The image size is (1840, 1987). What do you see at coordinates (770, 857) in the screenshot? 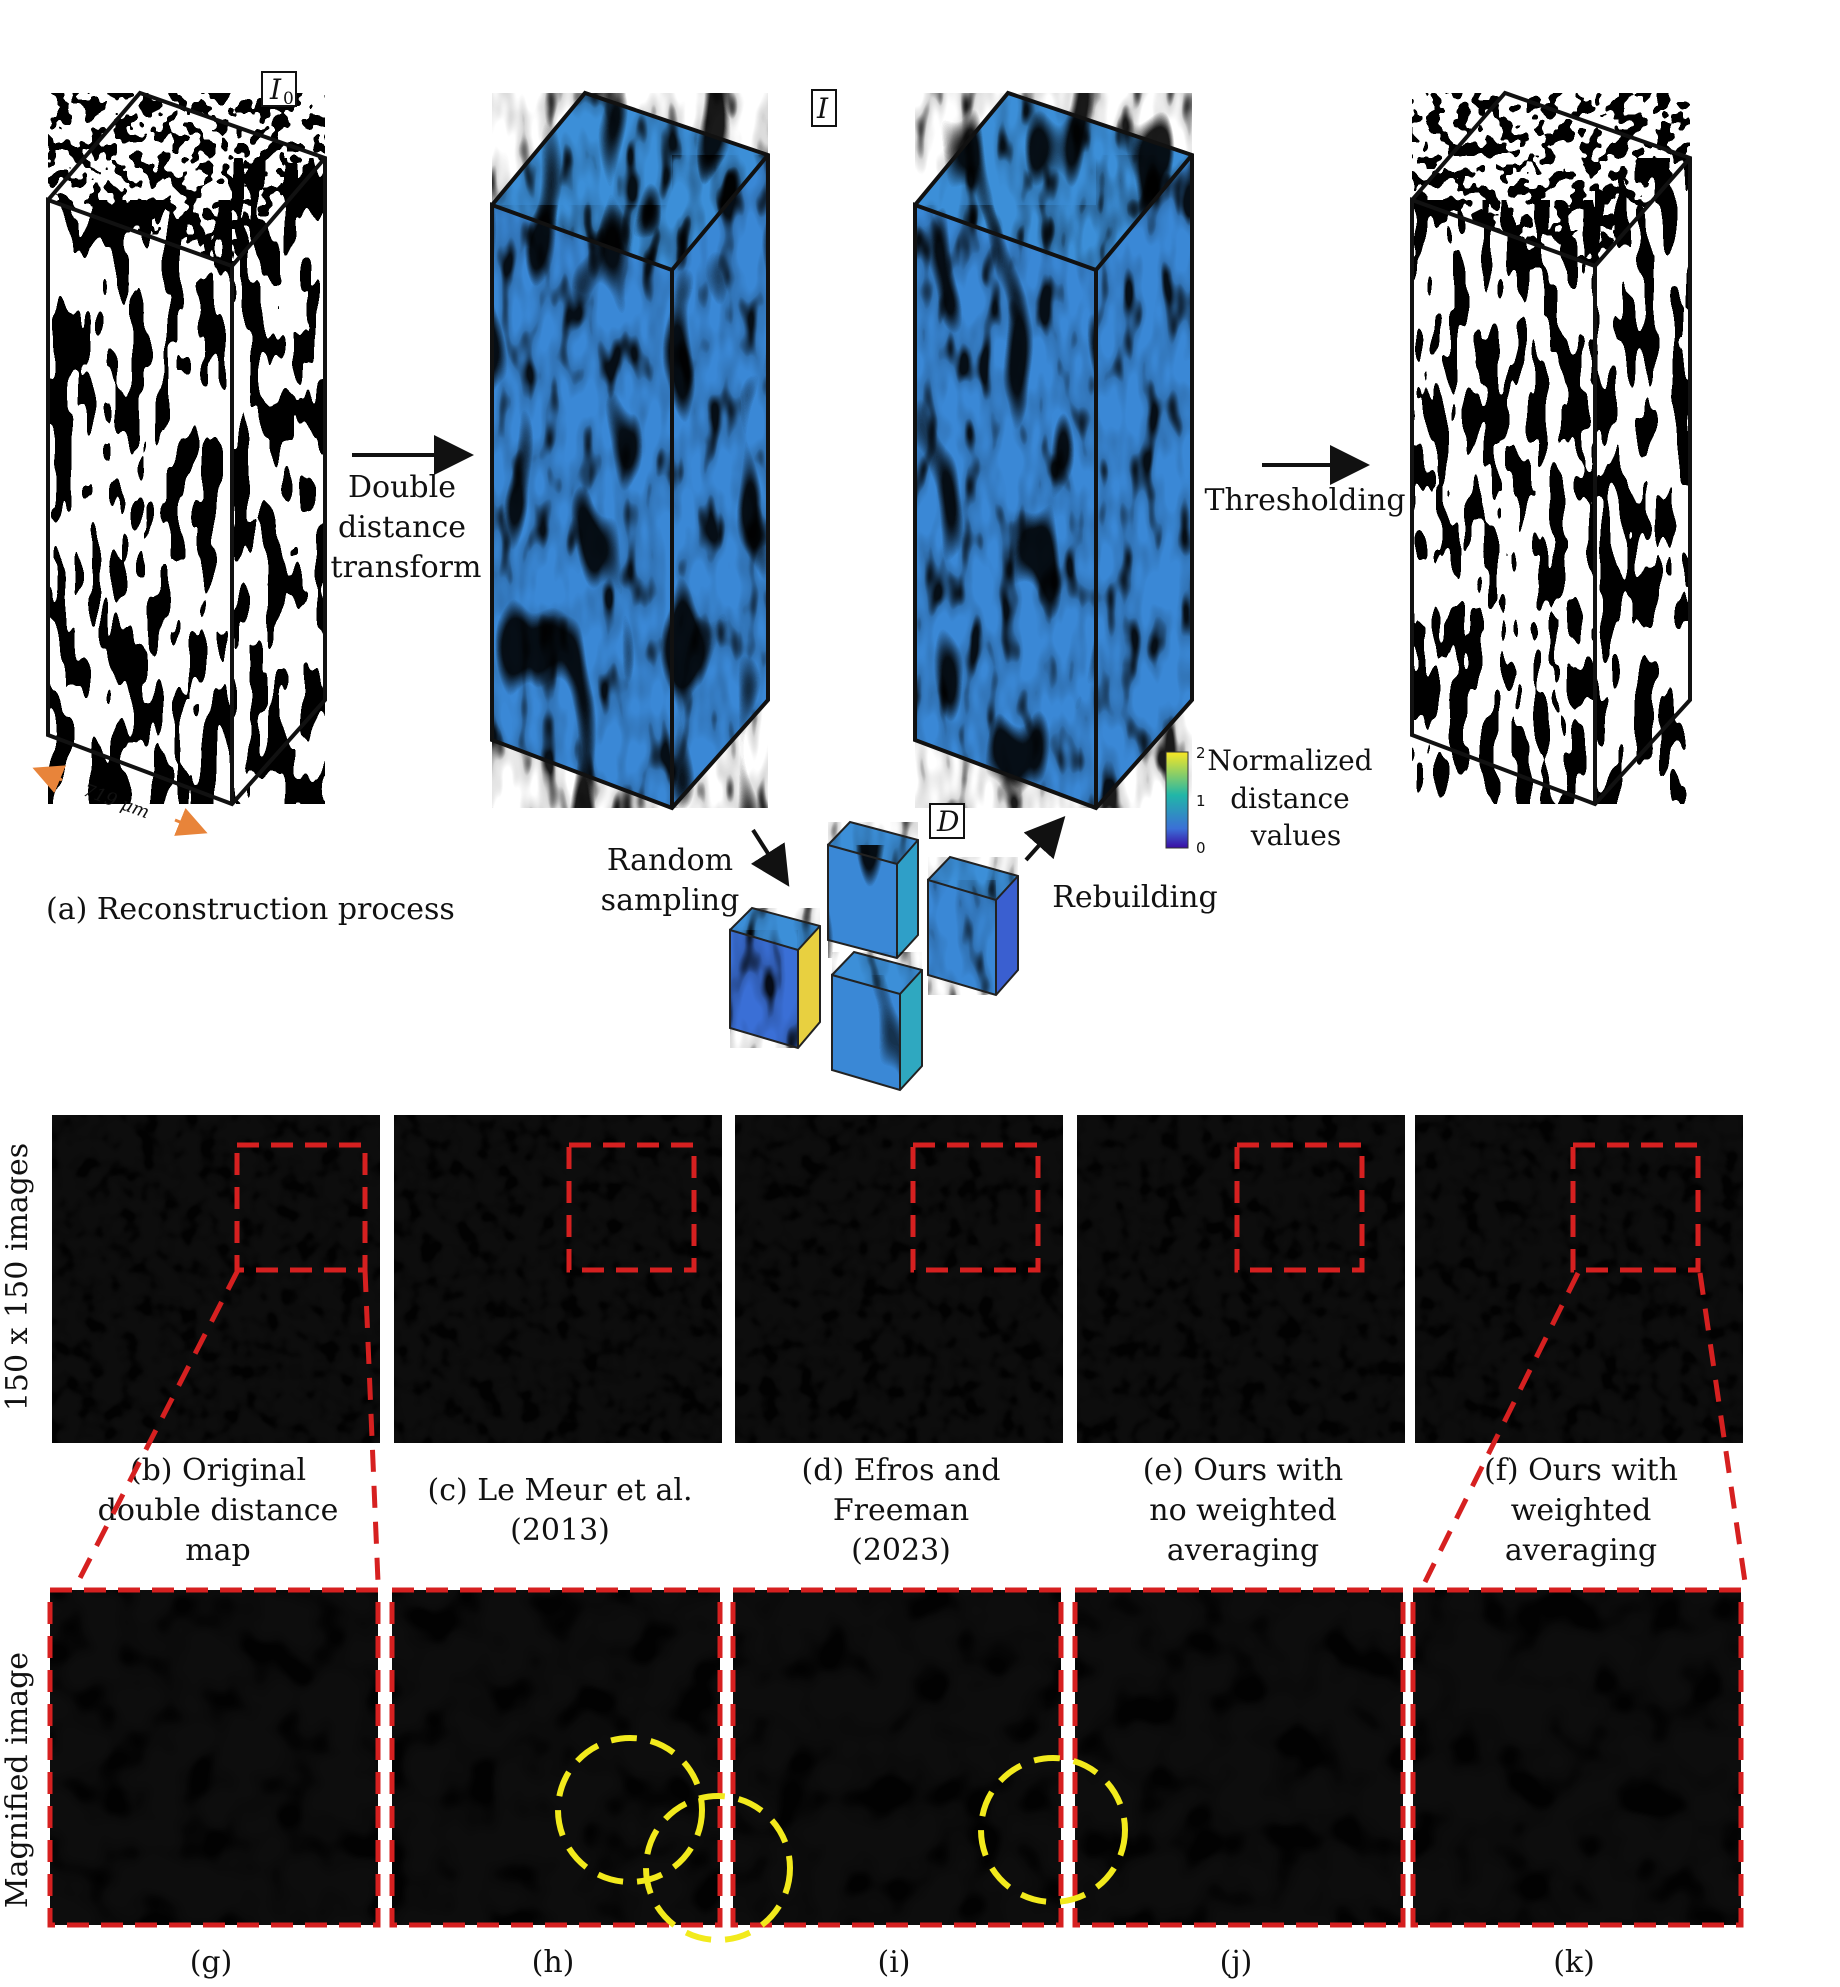
I see `arrow-random-sampling` at bounding box center [770, 857].